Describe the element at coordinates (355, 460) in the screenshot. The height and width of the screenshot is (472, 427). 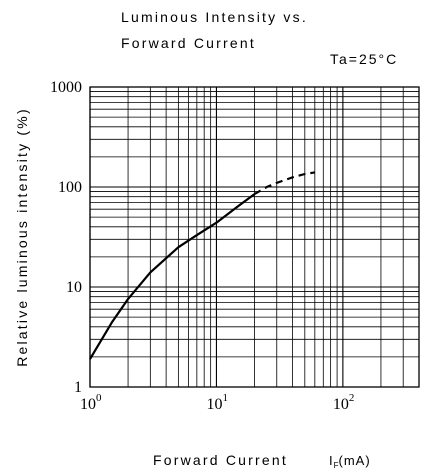
I see `x-unit-text: (mA)` at that location.